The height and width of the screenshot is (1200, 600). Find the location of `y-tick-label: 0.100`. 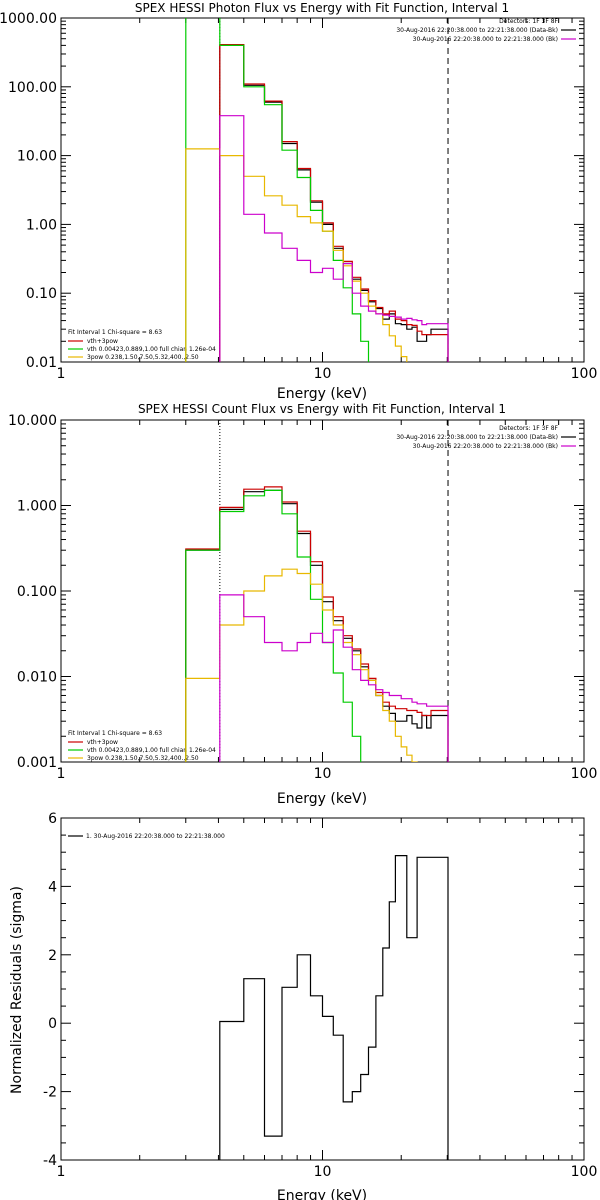

y-tick-label: 0.100 is located at coordinates (37, 592).